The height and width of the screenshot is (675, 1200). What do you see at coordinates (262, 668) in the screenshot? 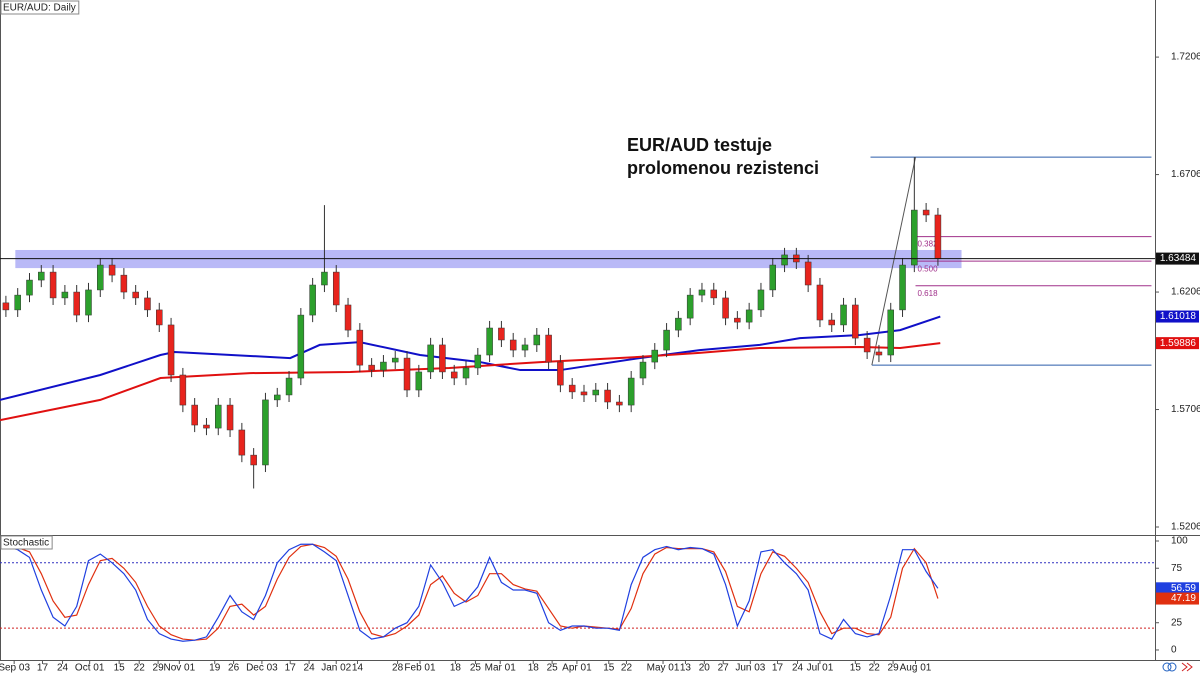
I see `x-tick-label: Dec 03` at bounding box center [262, 668].